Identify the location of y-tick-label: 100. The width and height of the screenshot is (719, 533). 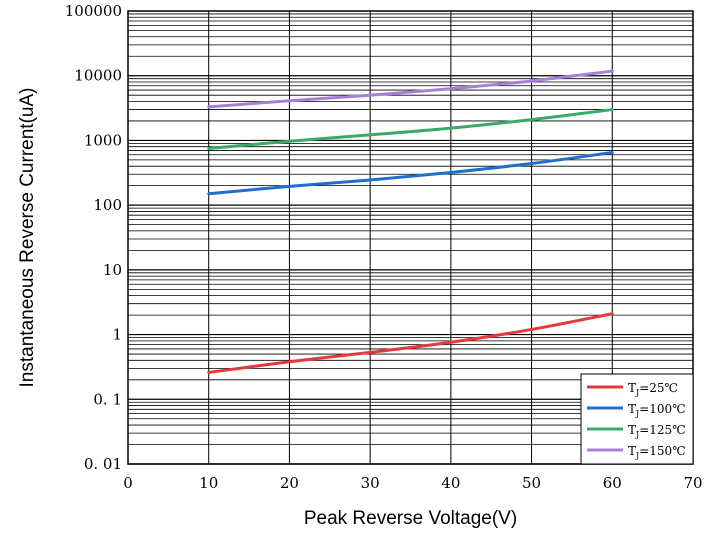
(107, 205).